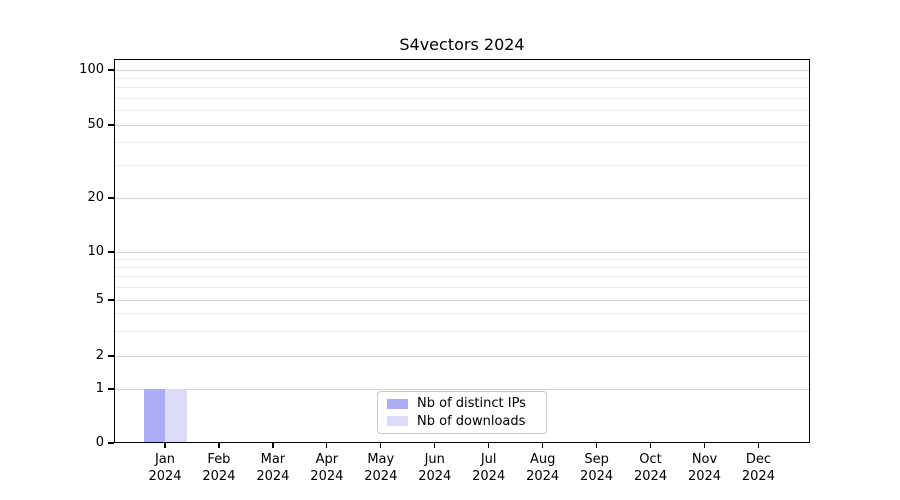  What do you see at coordinates (397, 403) in the screenshot?
I see `legend-swatch-distinct-ips-icon` at bounding box center [397, 403].